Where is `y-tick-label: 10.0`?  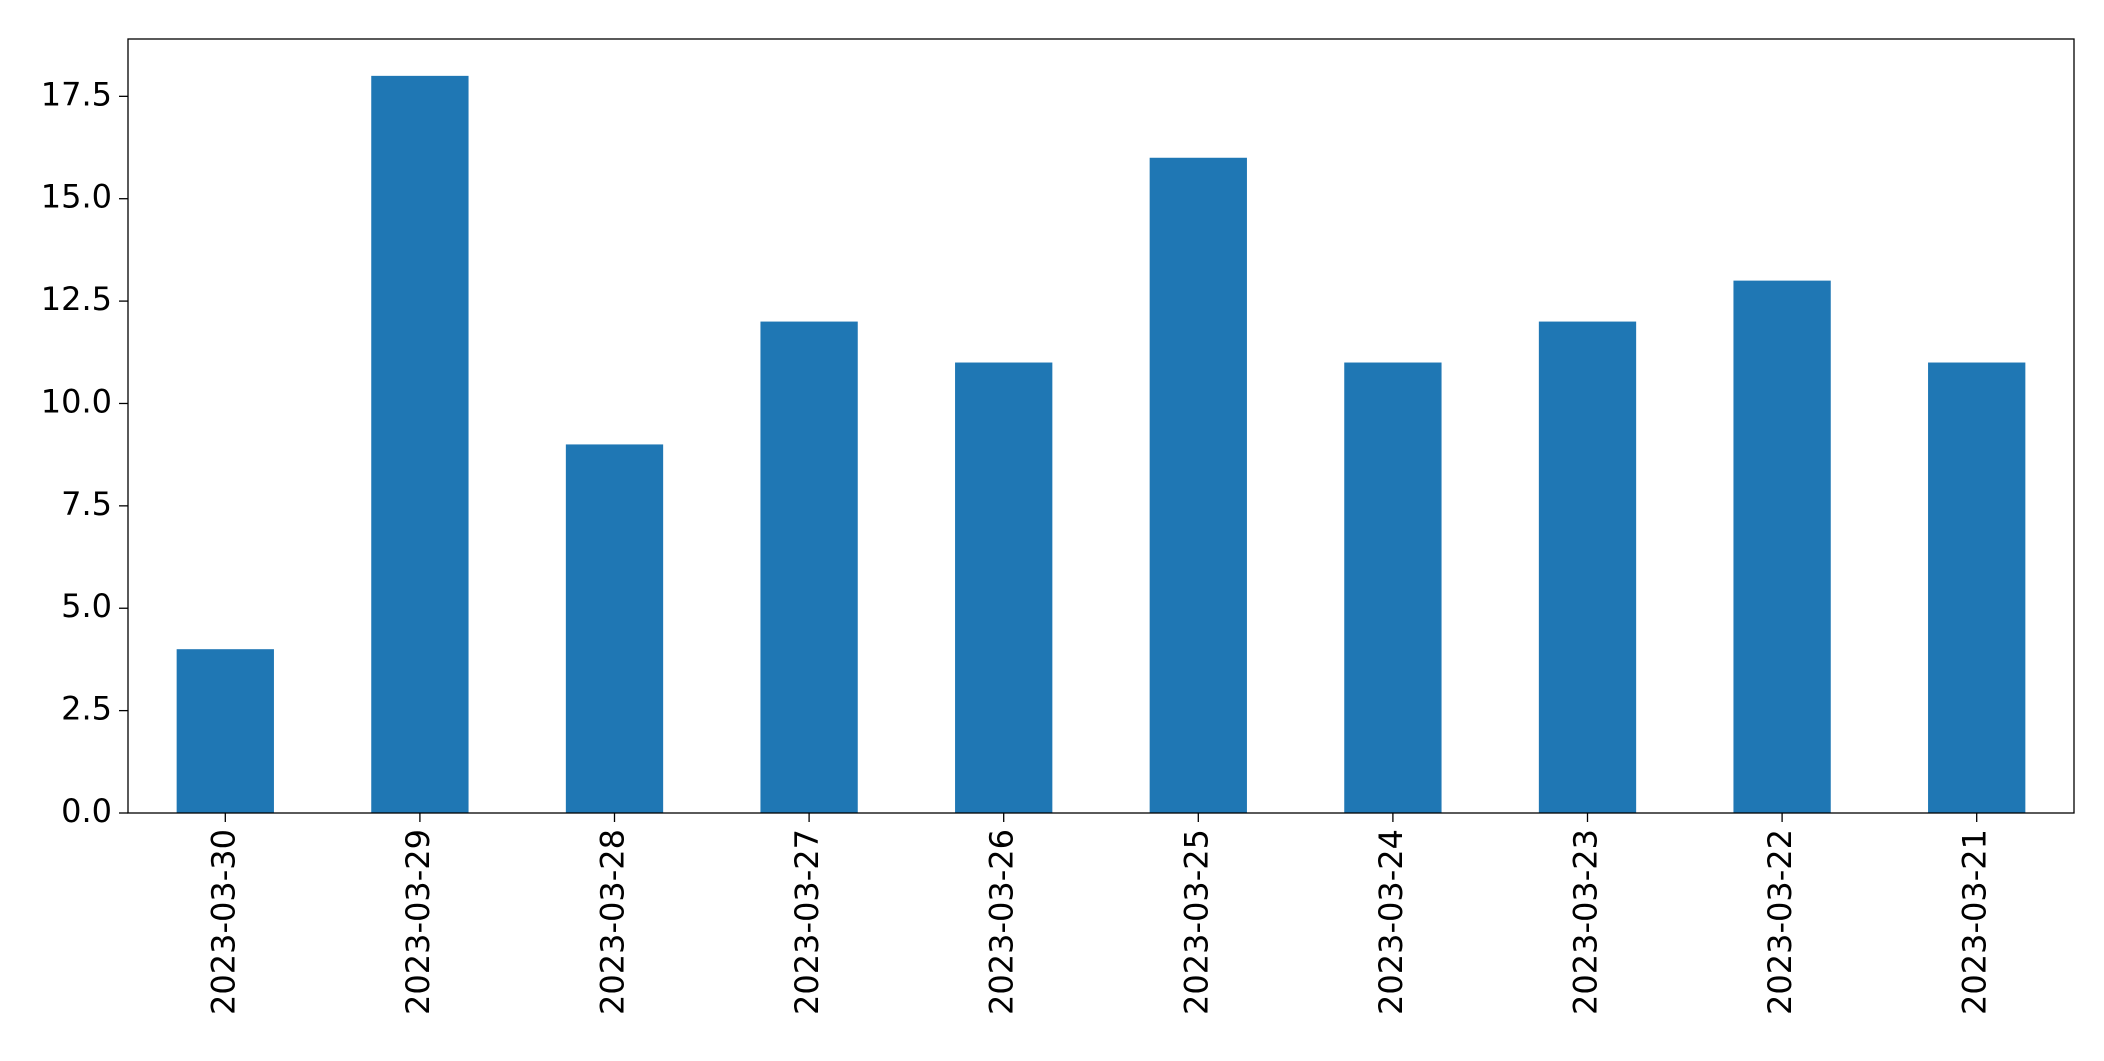 y-tick-label: 10.0 is located at coordinates (76, 401).